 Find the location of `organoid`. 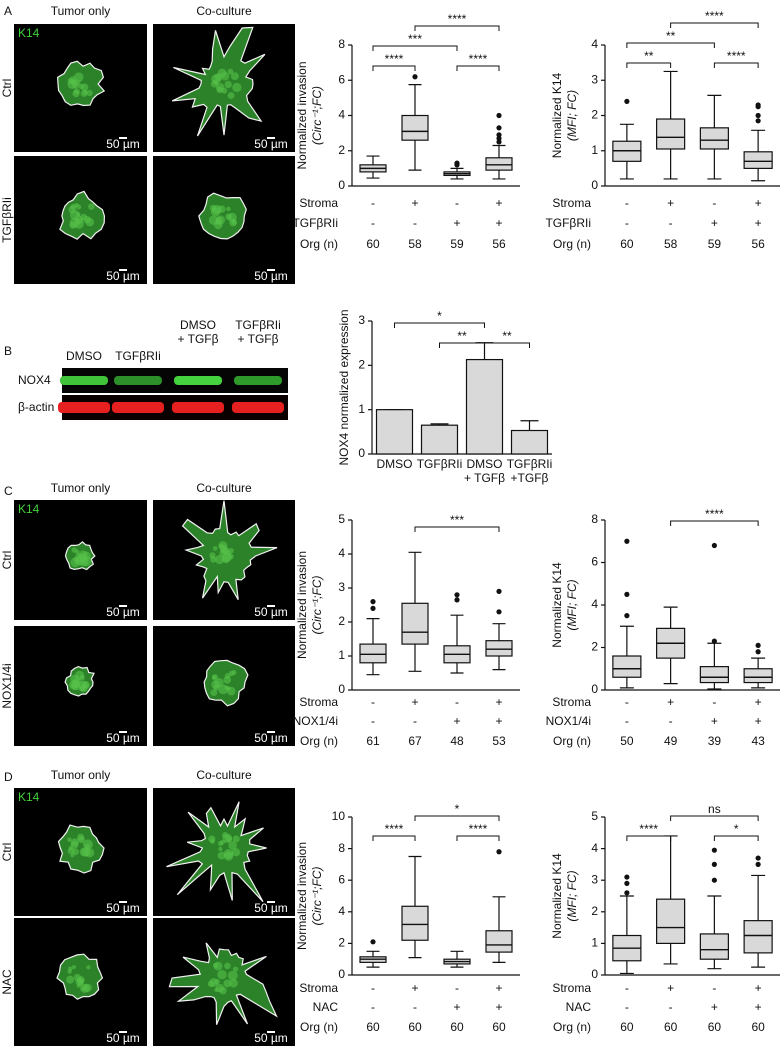

organoid is located at coordinates (216, 852).